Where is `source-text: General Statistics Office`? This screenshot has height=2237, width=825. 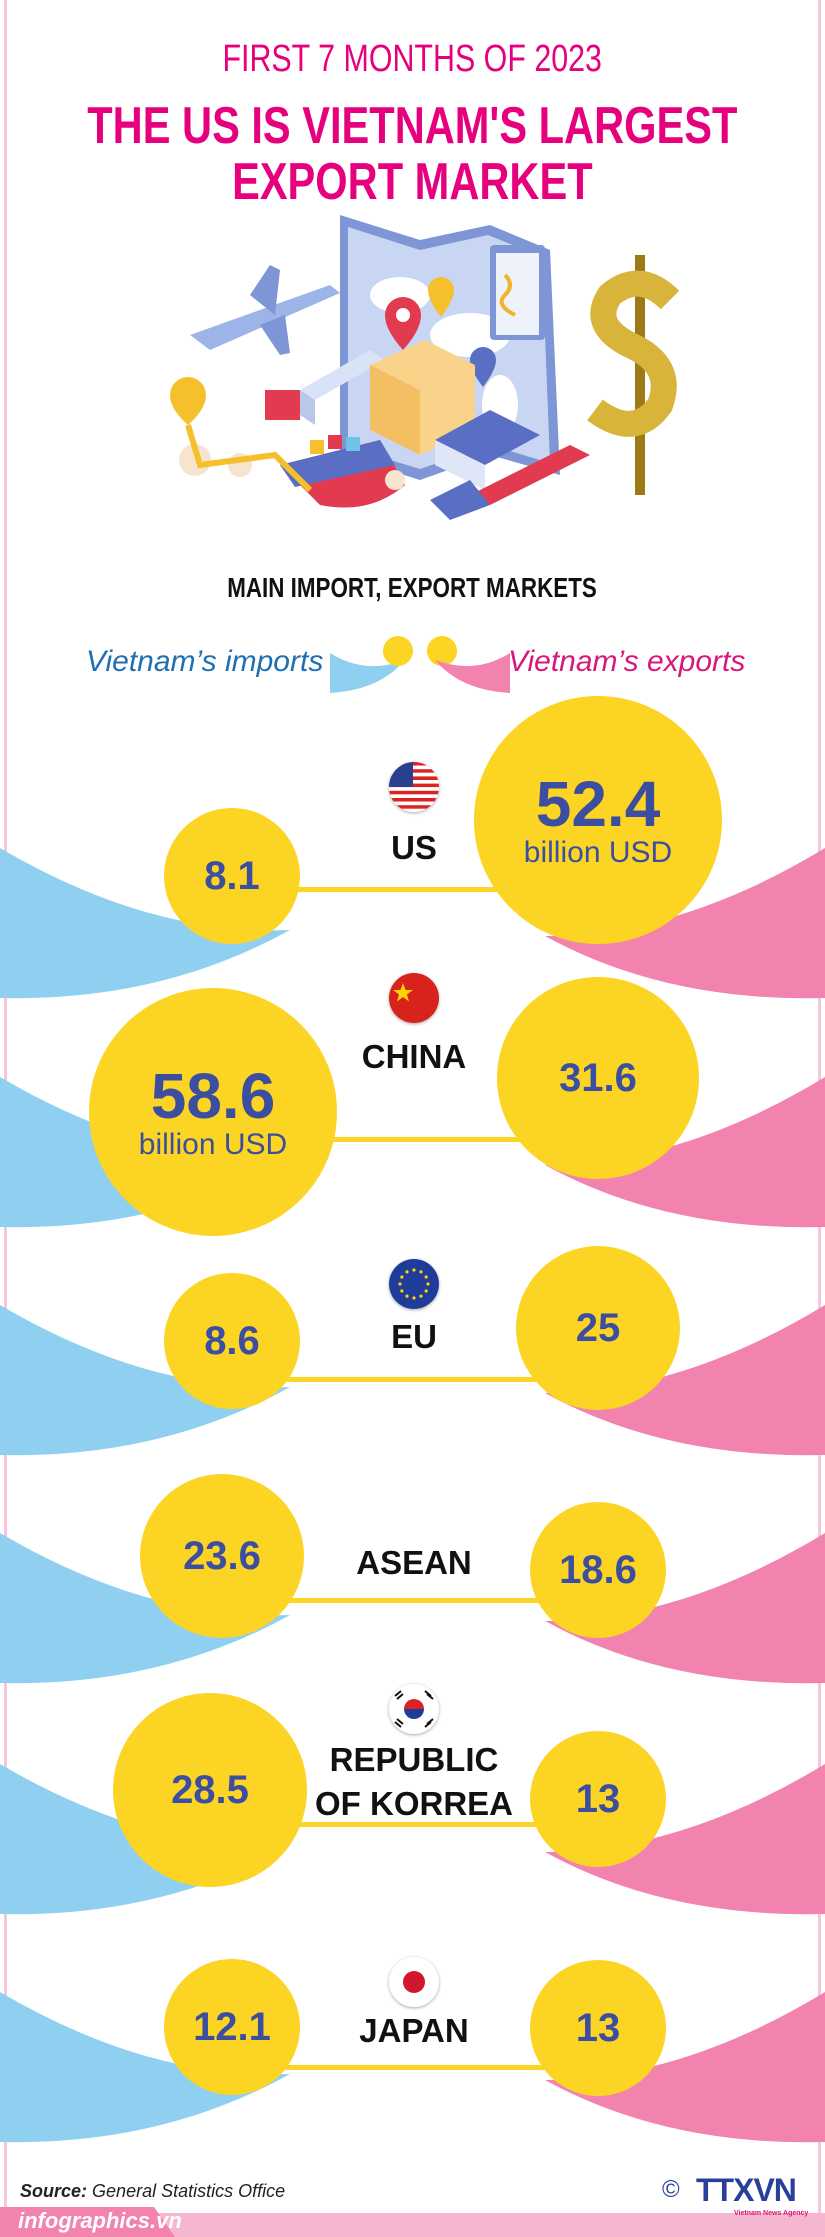 source-text: General Statistics Office is located at coordinates (189, 2191).